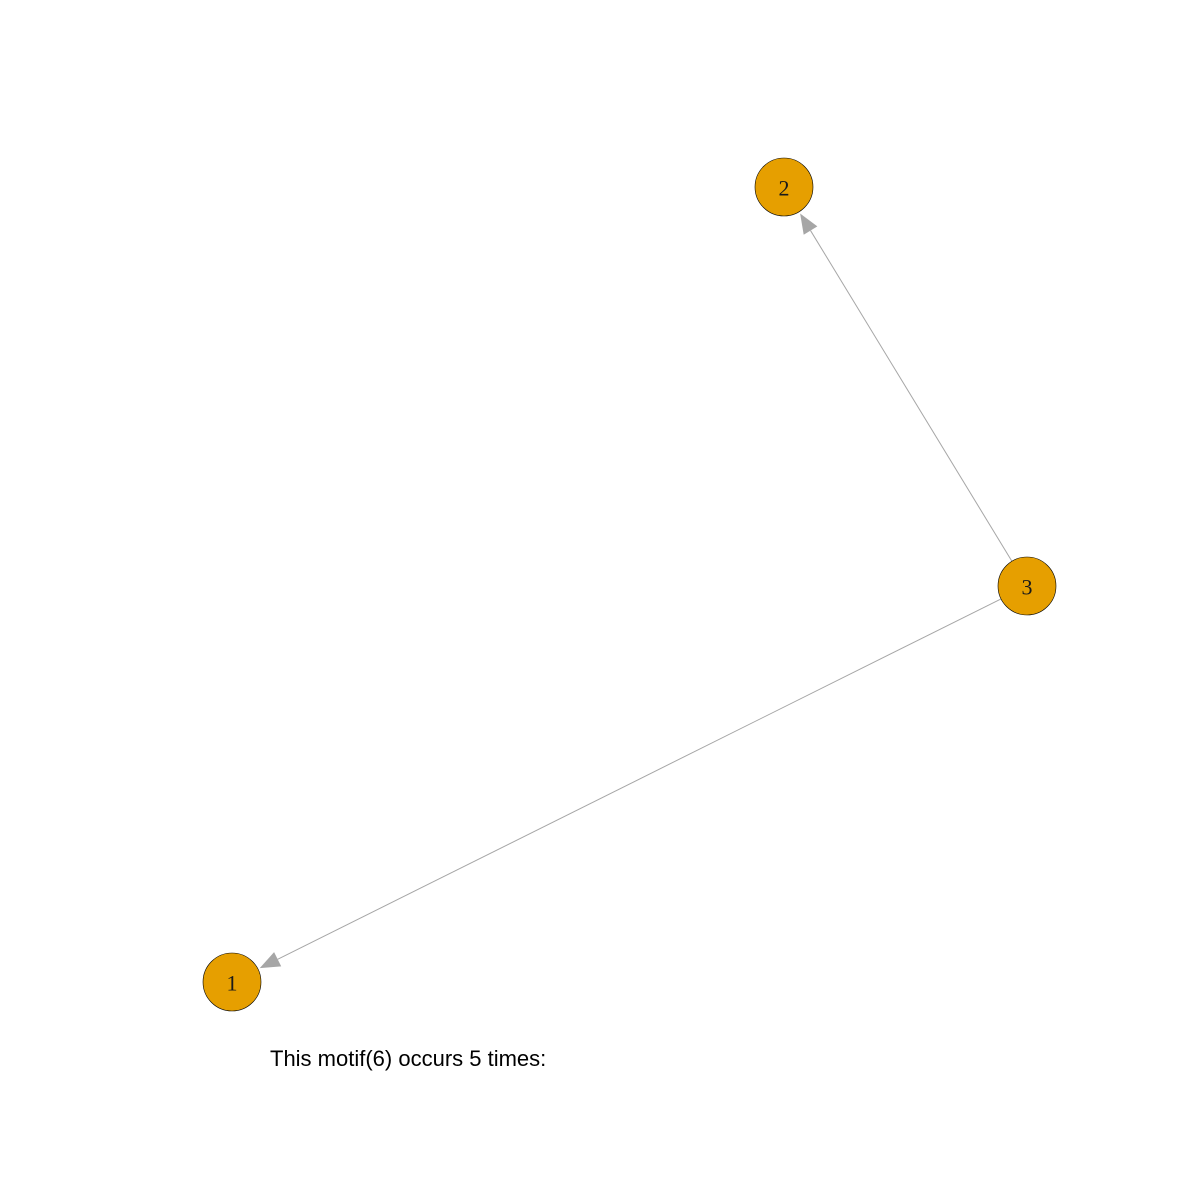 Image resolution: width=1200 pixels, height=1200 pixels. I want to click on node-label-1: 1, so click(232, 983).